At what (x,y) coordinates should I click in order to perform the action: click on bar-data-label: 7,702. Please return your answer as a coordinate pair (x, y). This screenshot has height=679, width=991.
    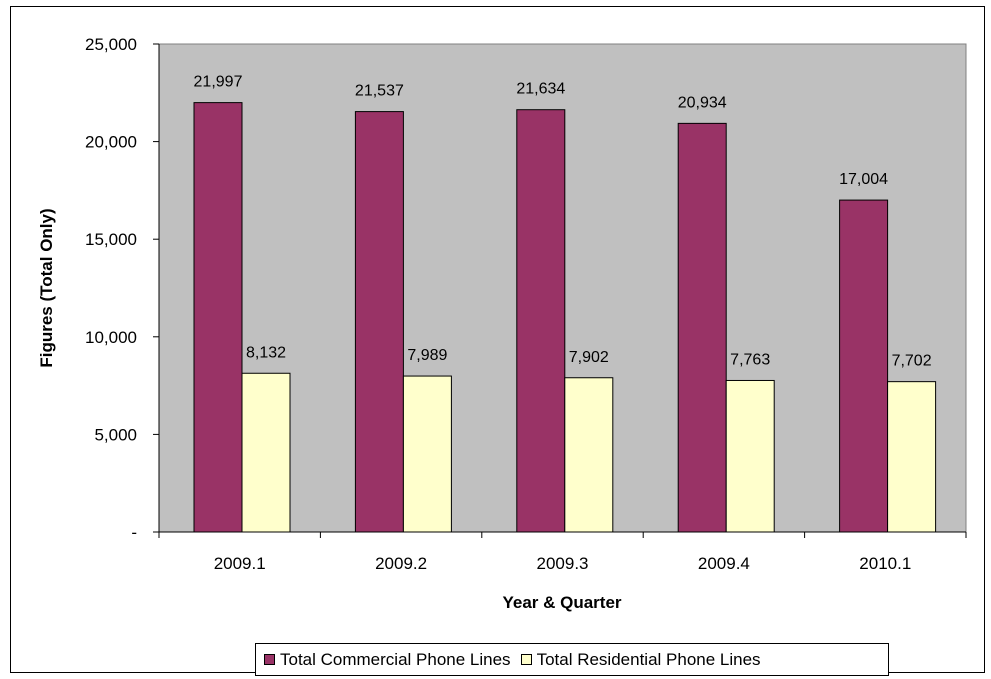
    Looking at the image, I should click on (912, 361).